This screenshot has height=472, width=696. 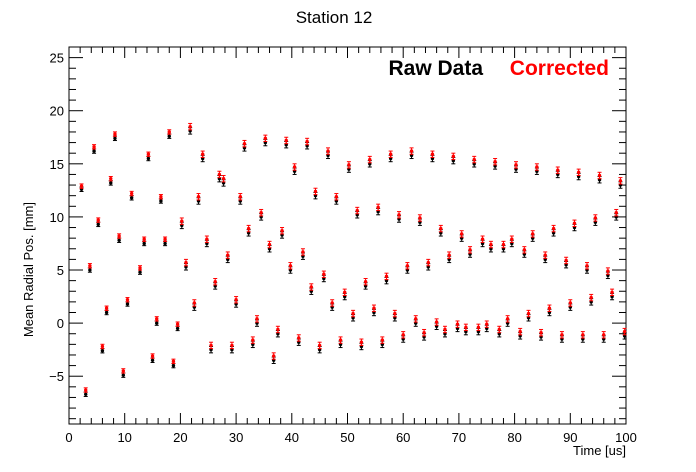 What do you see at coordinates (236, 437) in the screenshot?
I see `x-tick-label: 30` at bounding box center [236, 437].